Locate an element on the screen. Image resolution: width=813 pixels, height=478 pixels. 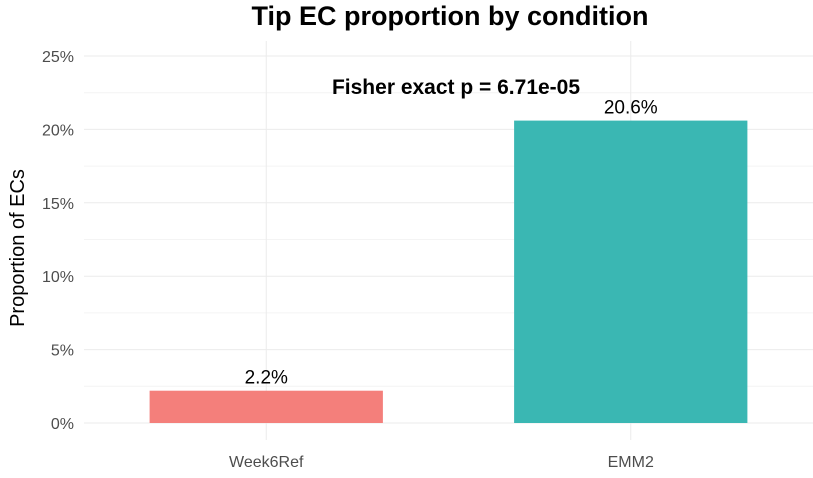
x-tick-label: EMM2 is located at coordinates (631, 462).